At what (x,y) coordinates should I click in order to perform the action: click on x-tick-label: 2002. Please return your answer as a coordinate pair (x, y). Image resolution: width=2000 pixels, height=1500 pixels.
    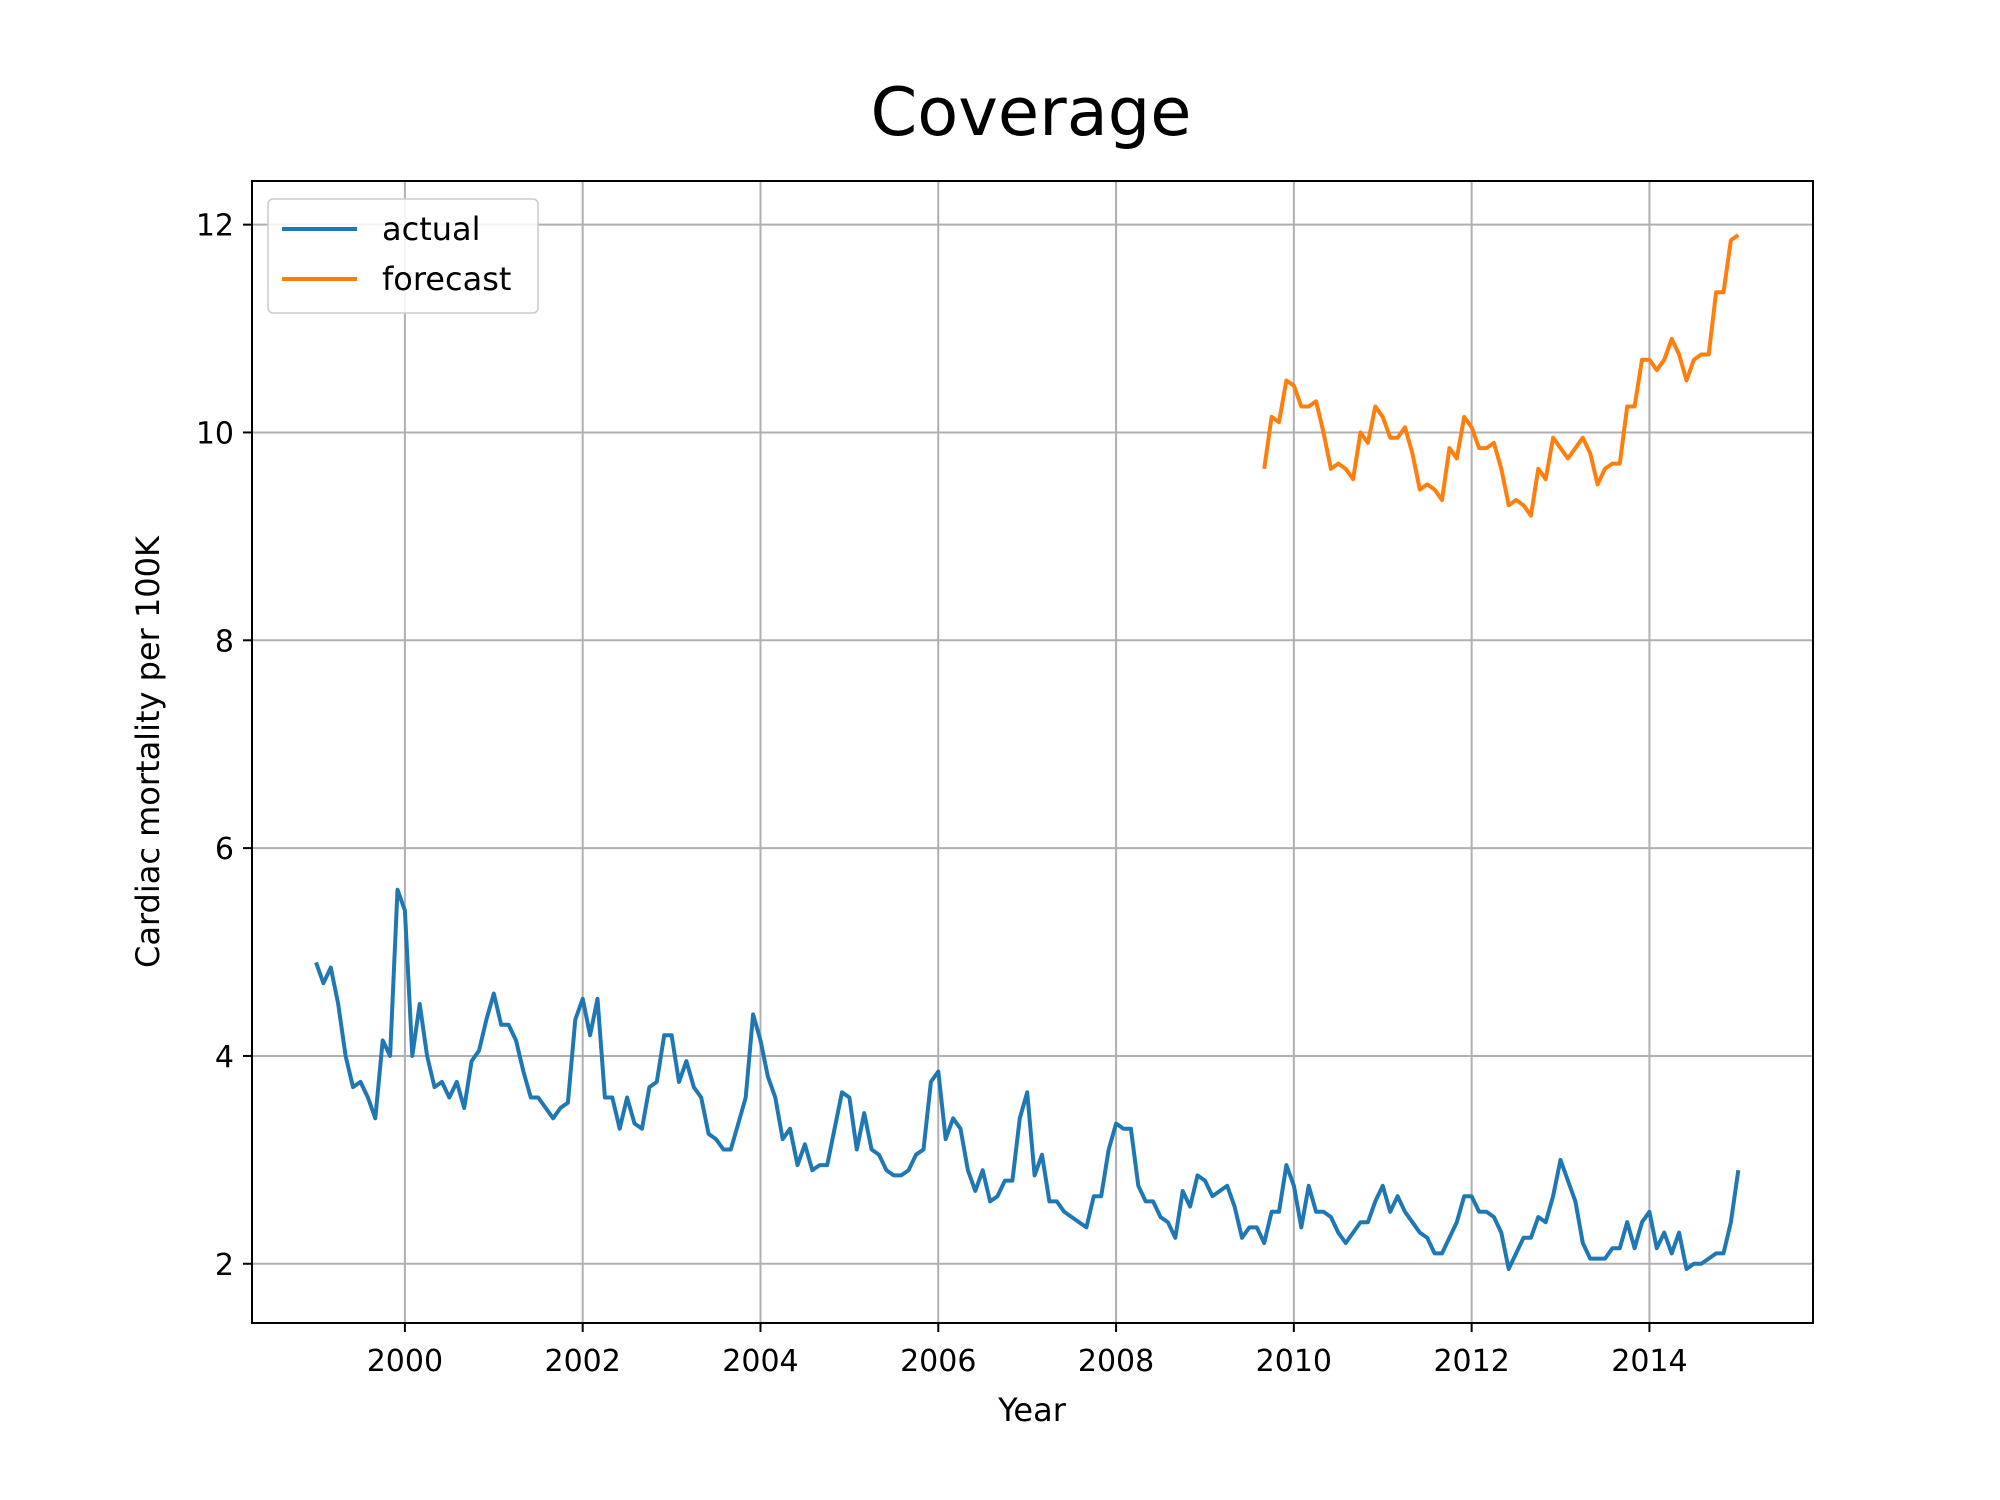
    Looking at the image, I should click on (583, 1361).